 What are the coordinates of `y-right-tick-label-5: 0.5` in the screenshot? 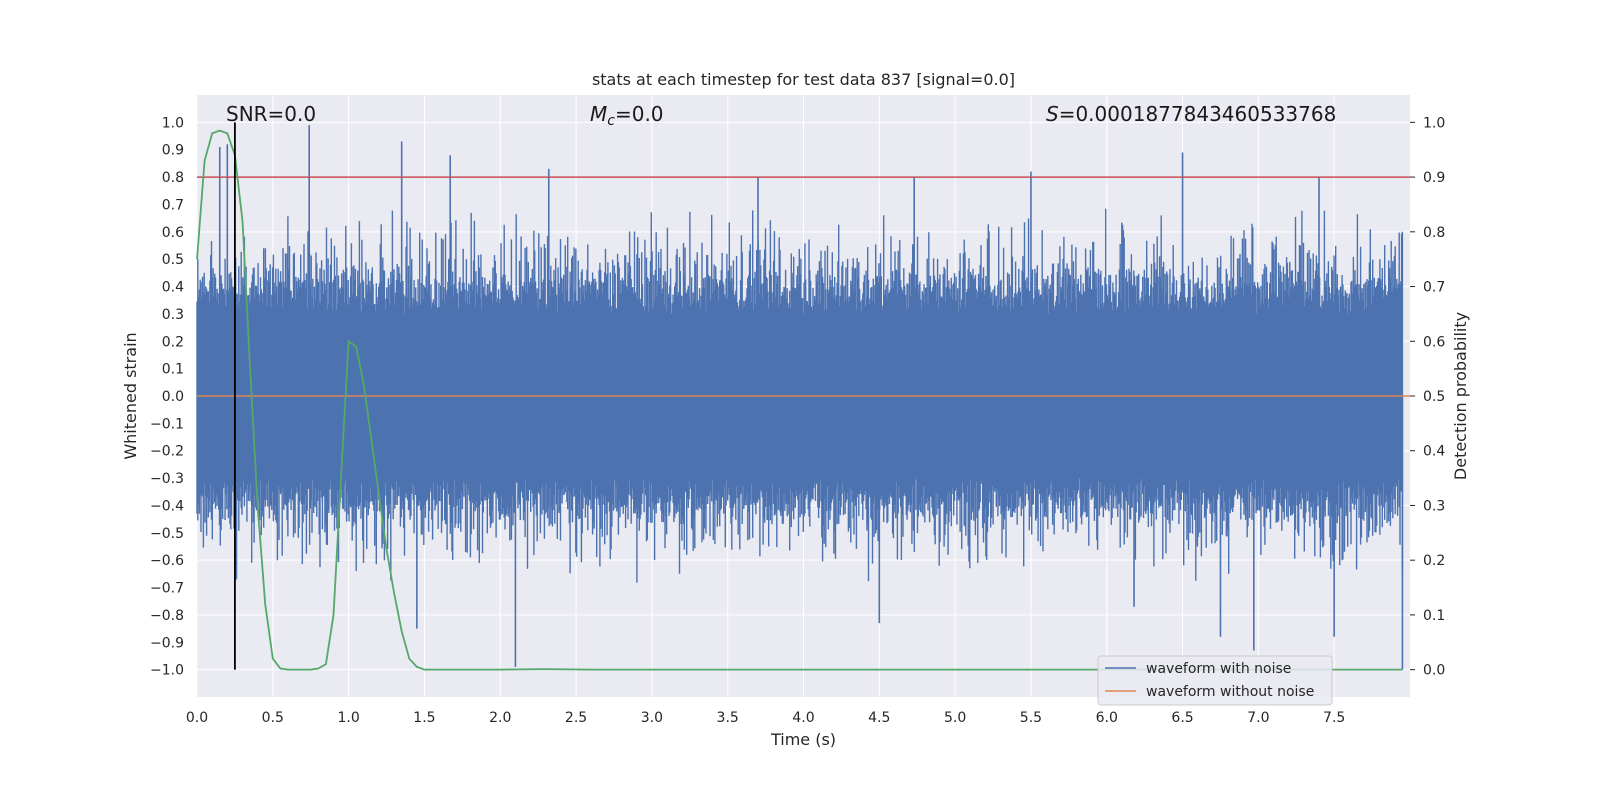 It's located at (1434, 397).